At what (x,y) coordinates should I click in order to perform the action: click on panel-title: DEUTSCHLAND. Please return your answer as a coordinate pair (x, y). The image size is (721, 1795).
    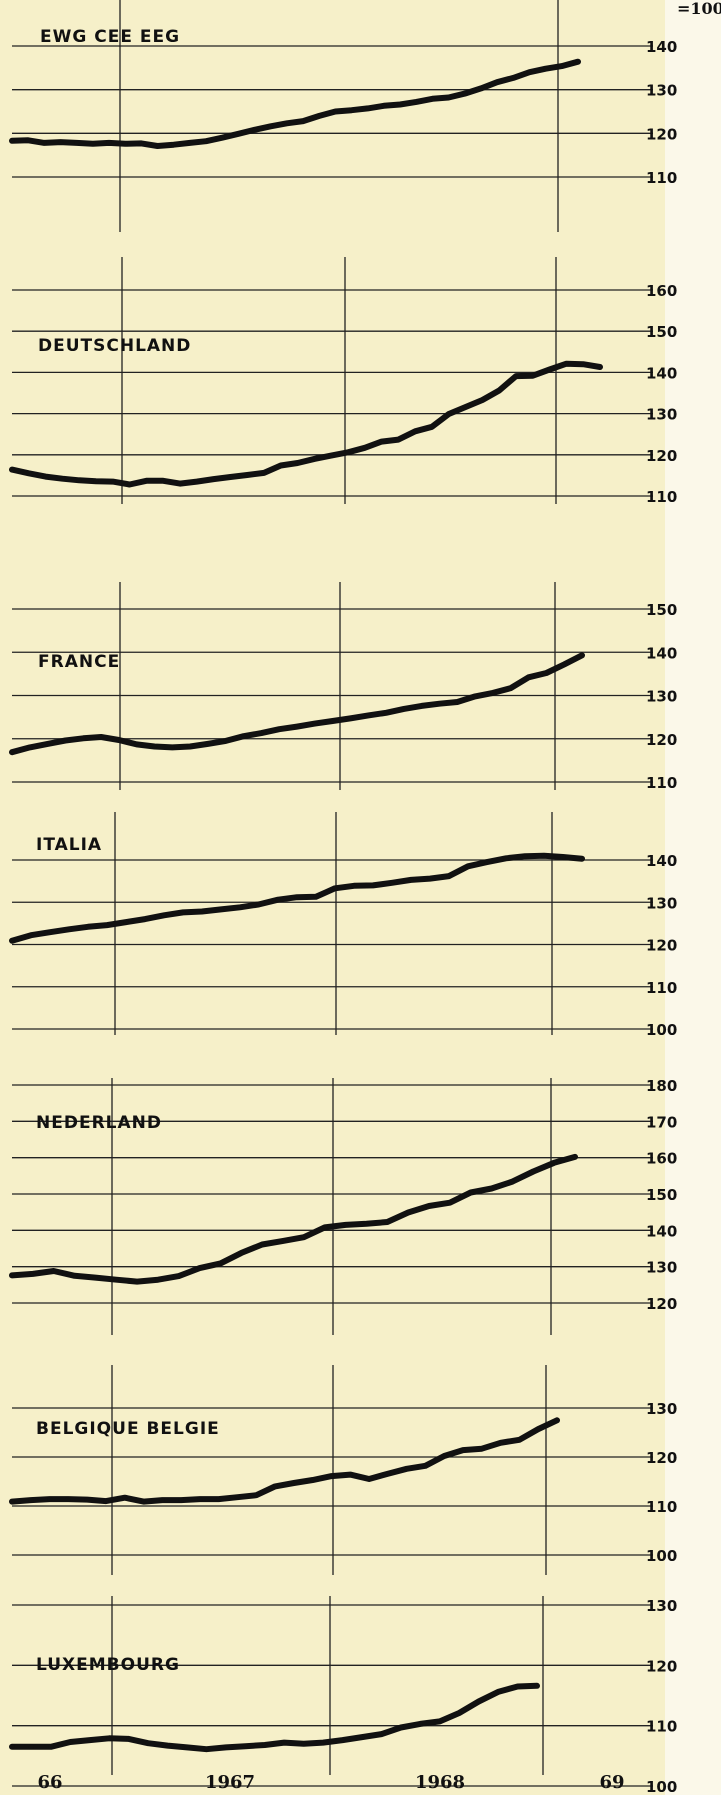
    Looking at the image, I should click on (114, 346).